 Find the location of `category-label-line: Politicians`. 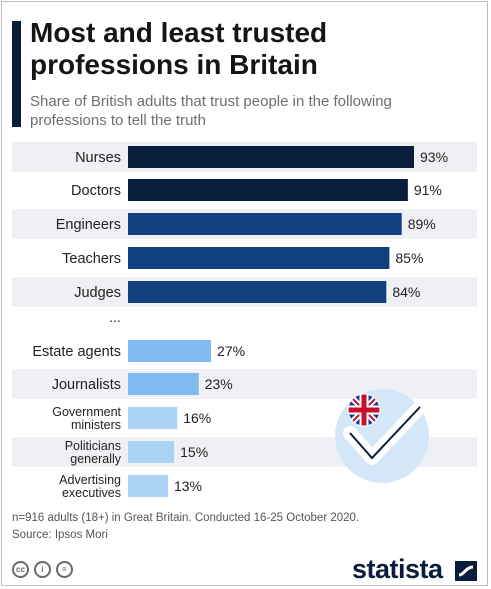

category-label-line: Politicians is located at coordinates (93, 446).